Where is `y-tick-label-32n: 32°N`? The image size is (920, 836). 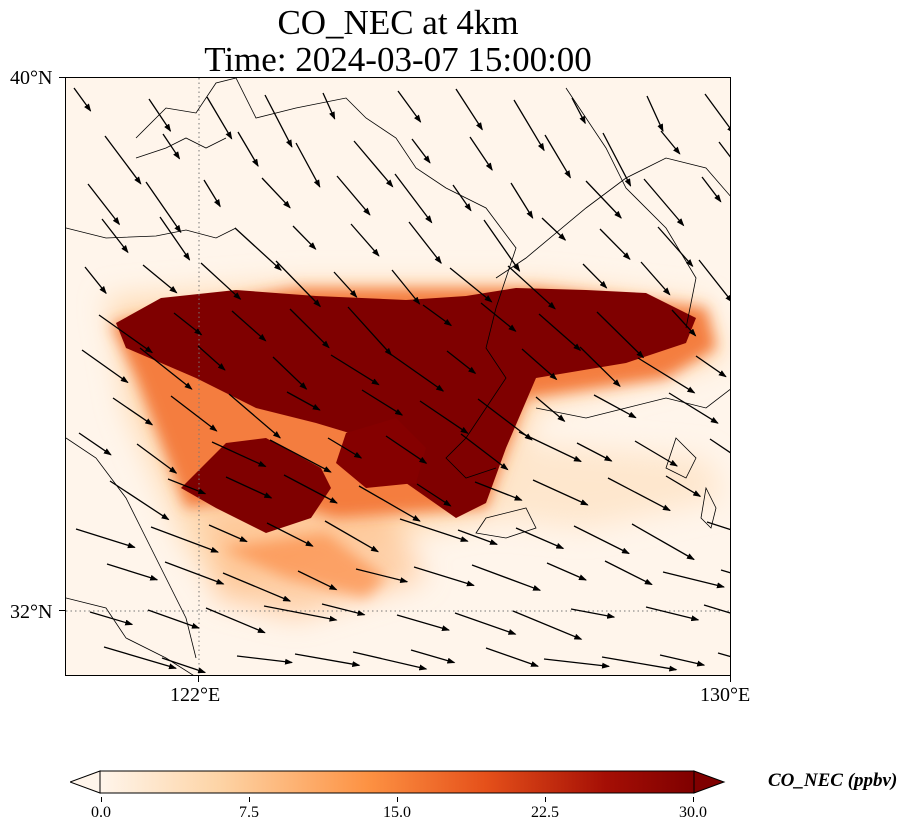 y-tick-label-32n: 32°N is located at coordinates (31, 612).